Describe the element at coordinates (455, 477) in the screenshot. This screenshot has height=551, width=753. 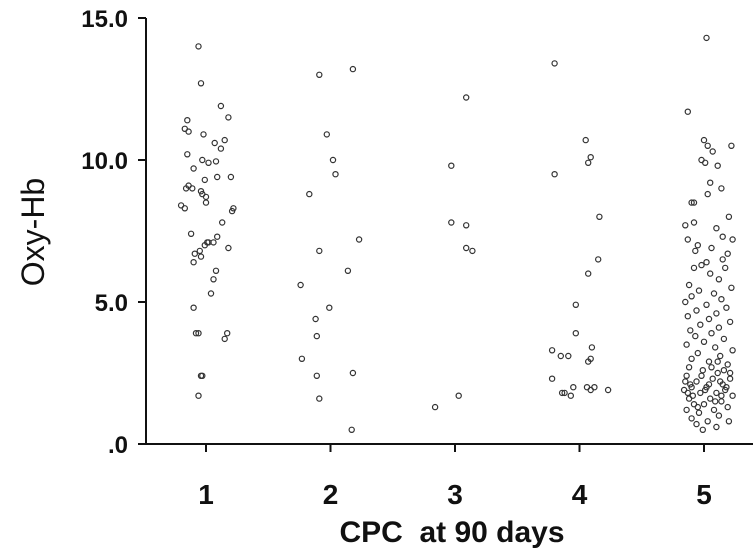
I see `x-axis-ticks: 1 2 3 4 5` at that location.